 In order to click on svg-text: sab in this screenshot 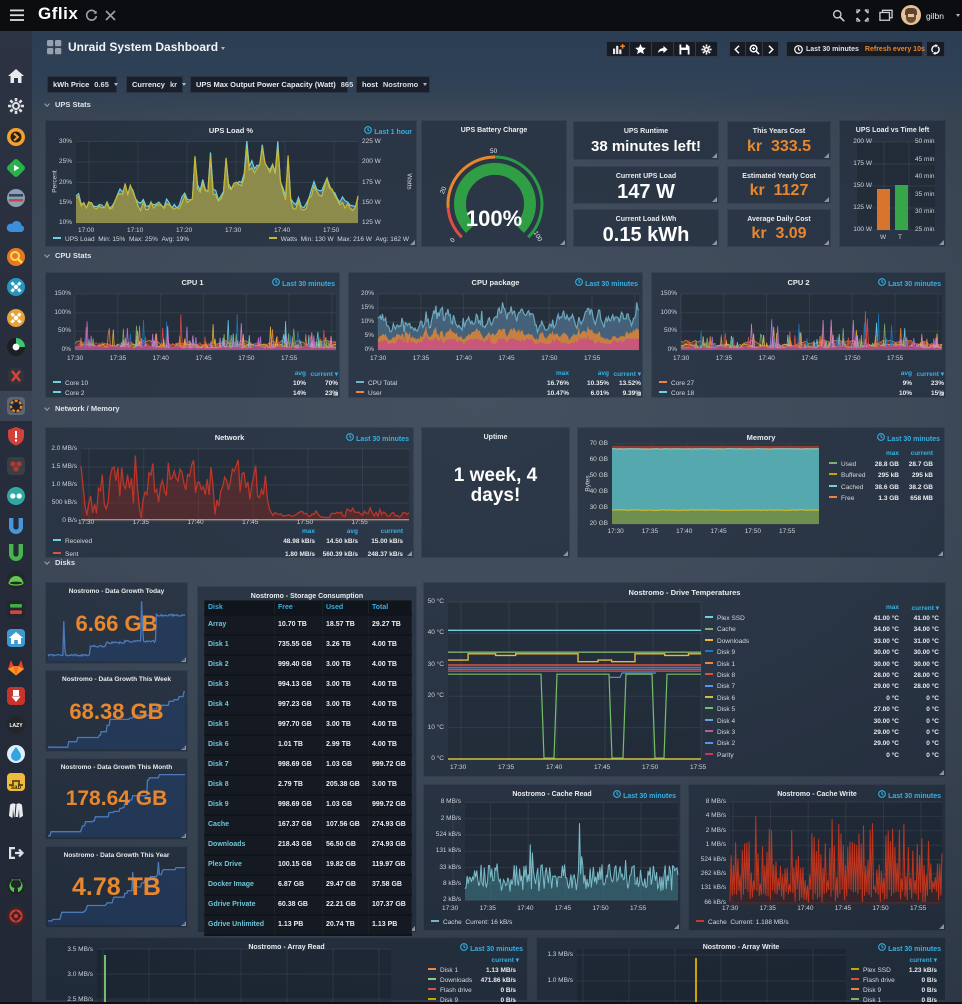, I will do `click(16, 788)`.